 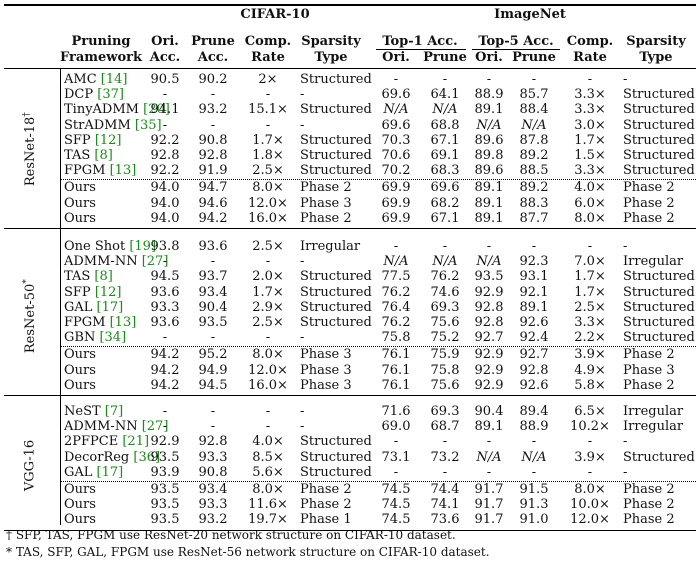 I want to click on sparsity-type: Phase 1, so click(x=326, y=520).